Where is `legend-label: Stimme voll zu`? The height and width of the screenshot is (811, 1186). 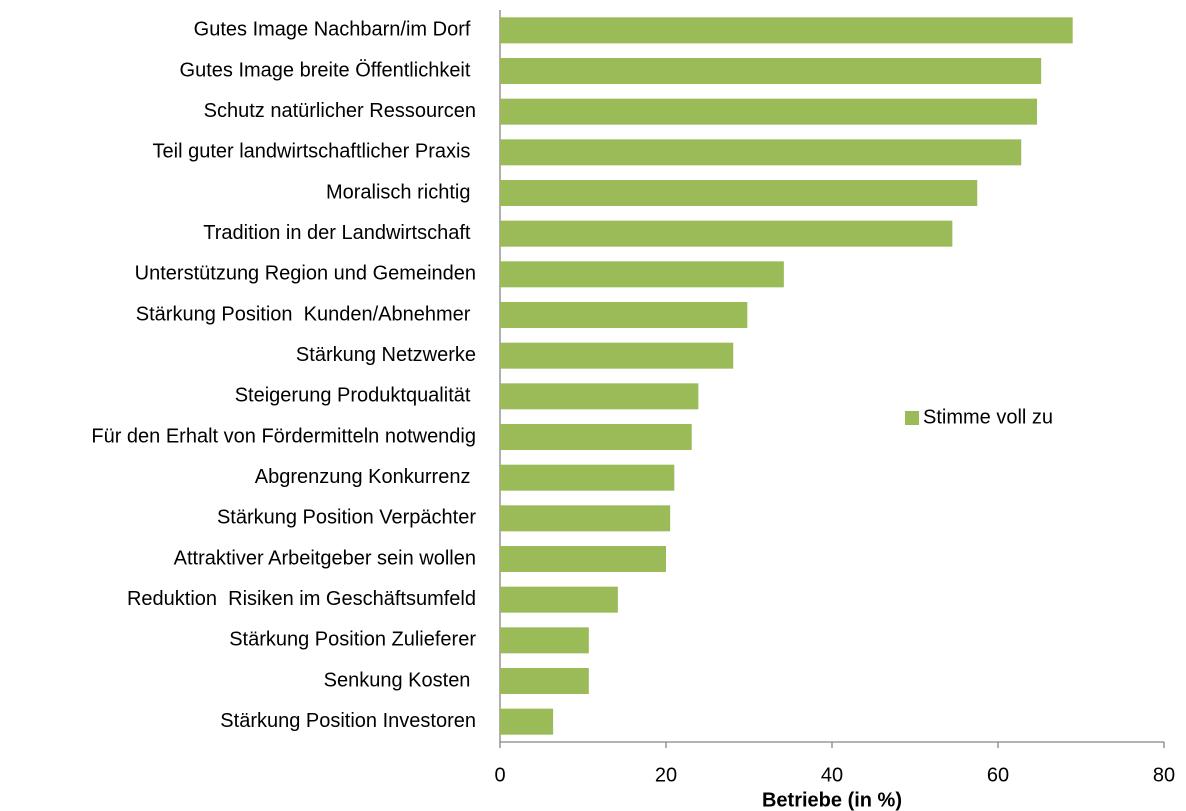
legend-label: Stimme voll zu is located at coordinates (988, 417).